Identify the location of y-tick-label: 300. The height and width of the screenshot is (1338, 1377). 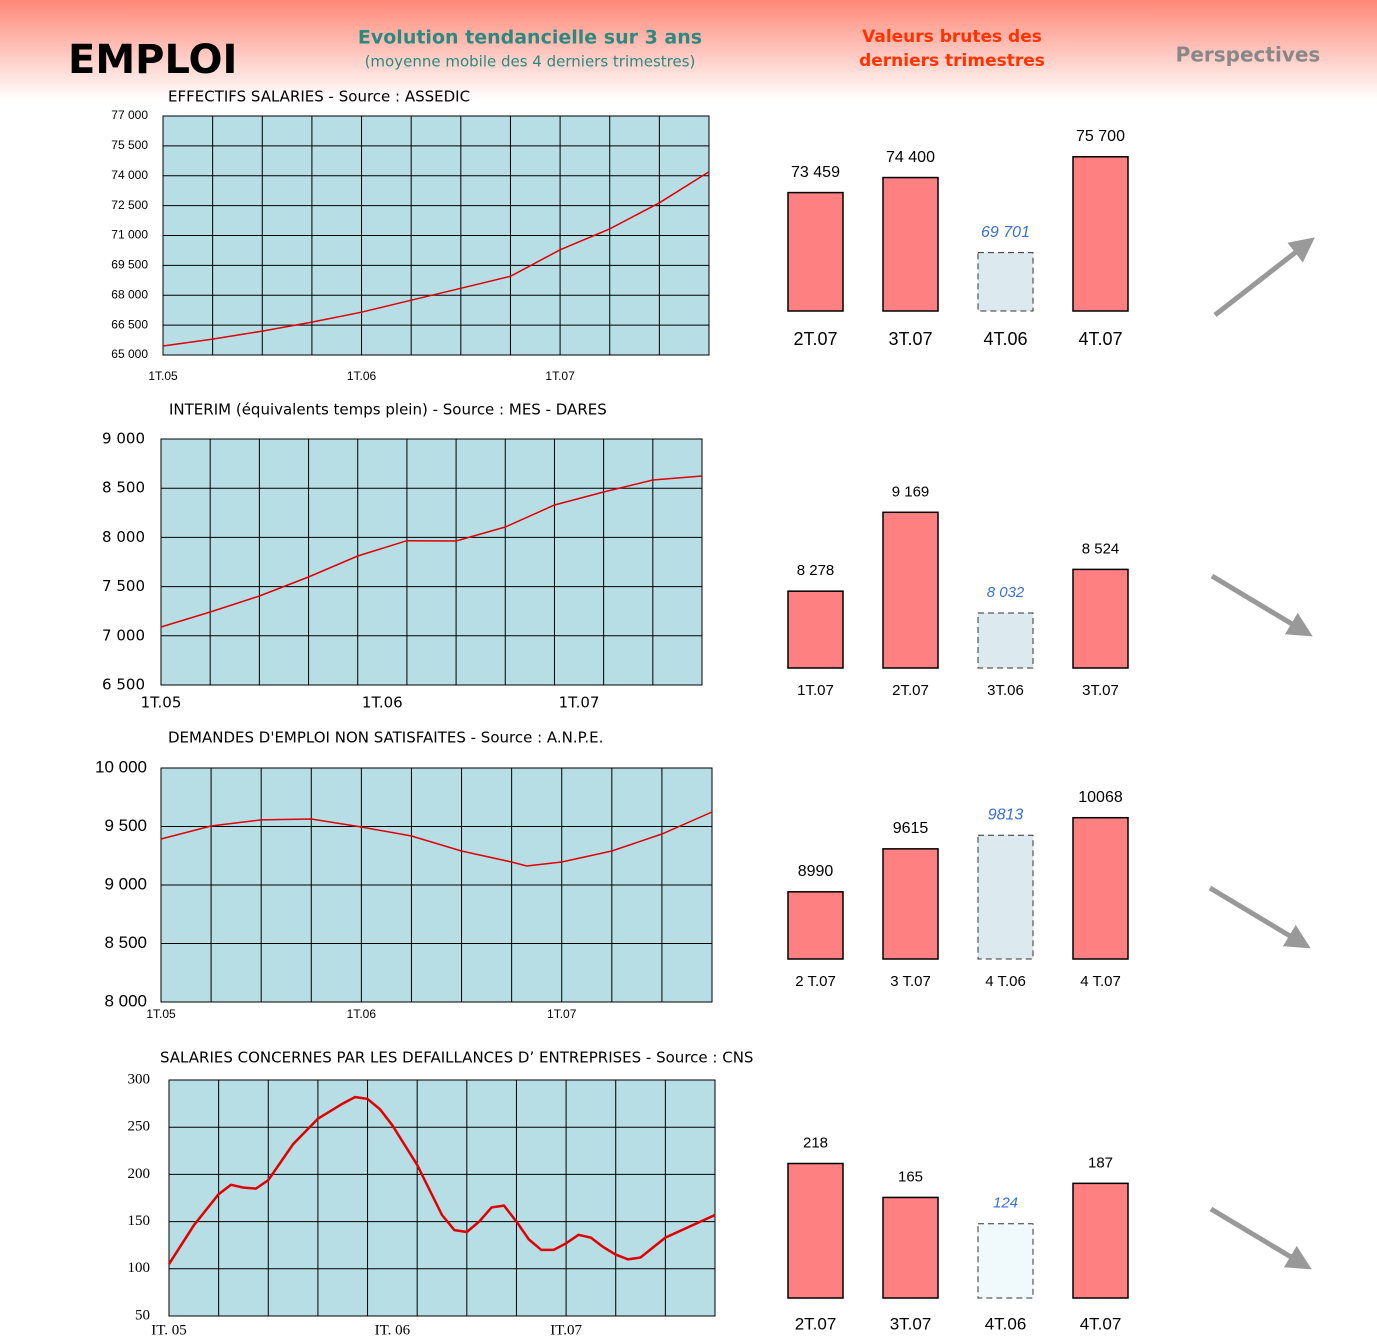
(139, 1079).